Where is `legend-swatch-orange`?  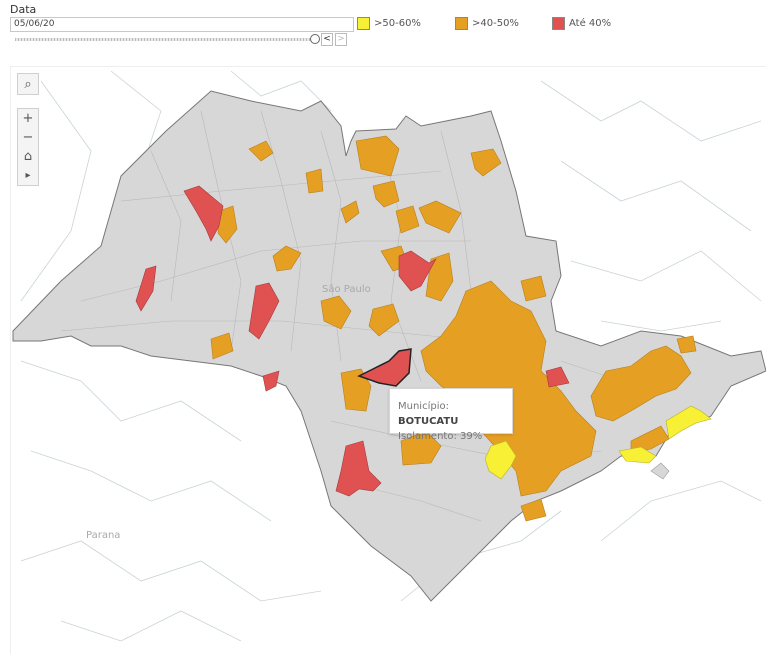 legend-swatch-orange is located at coordinates (461, 23).